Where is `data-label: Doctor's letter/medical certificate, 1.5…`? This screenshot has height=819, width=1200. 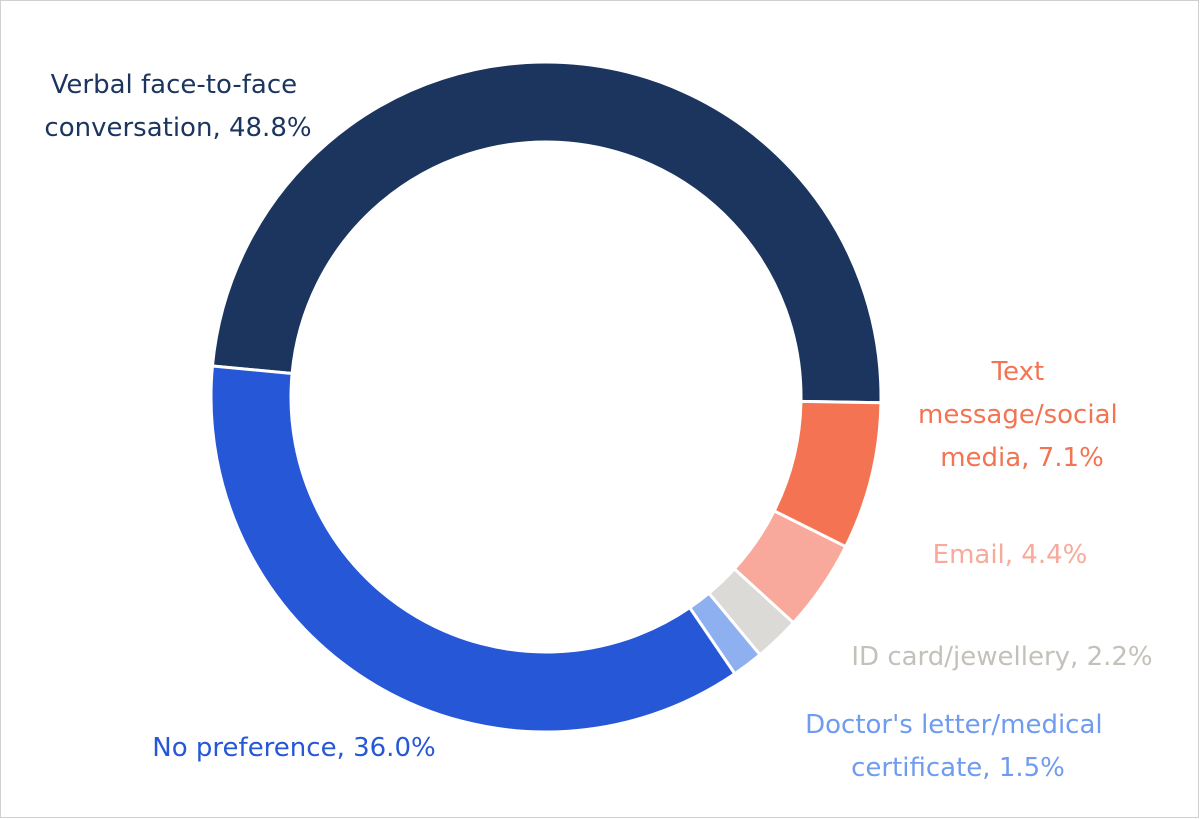 data-label: Doctor's letter/medical certificate, 1.5… is located at coordinates (958, 746).